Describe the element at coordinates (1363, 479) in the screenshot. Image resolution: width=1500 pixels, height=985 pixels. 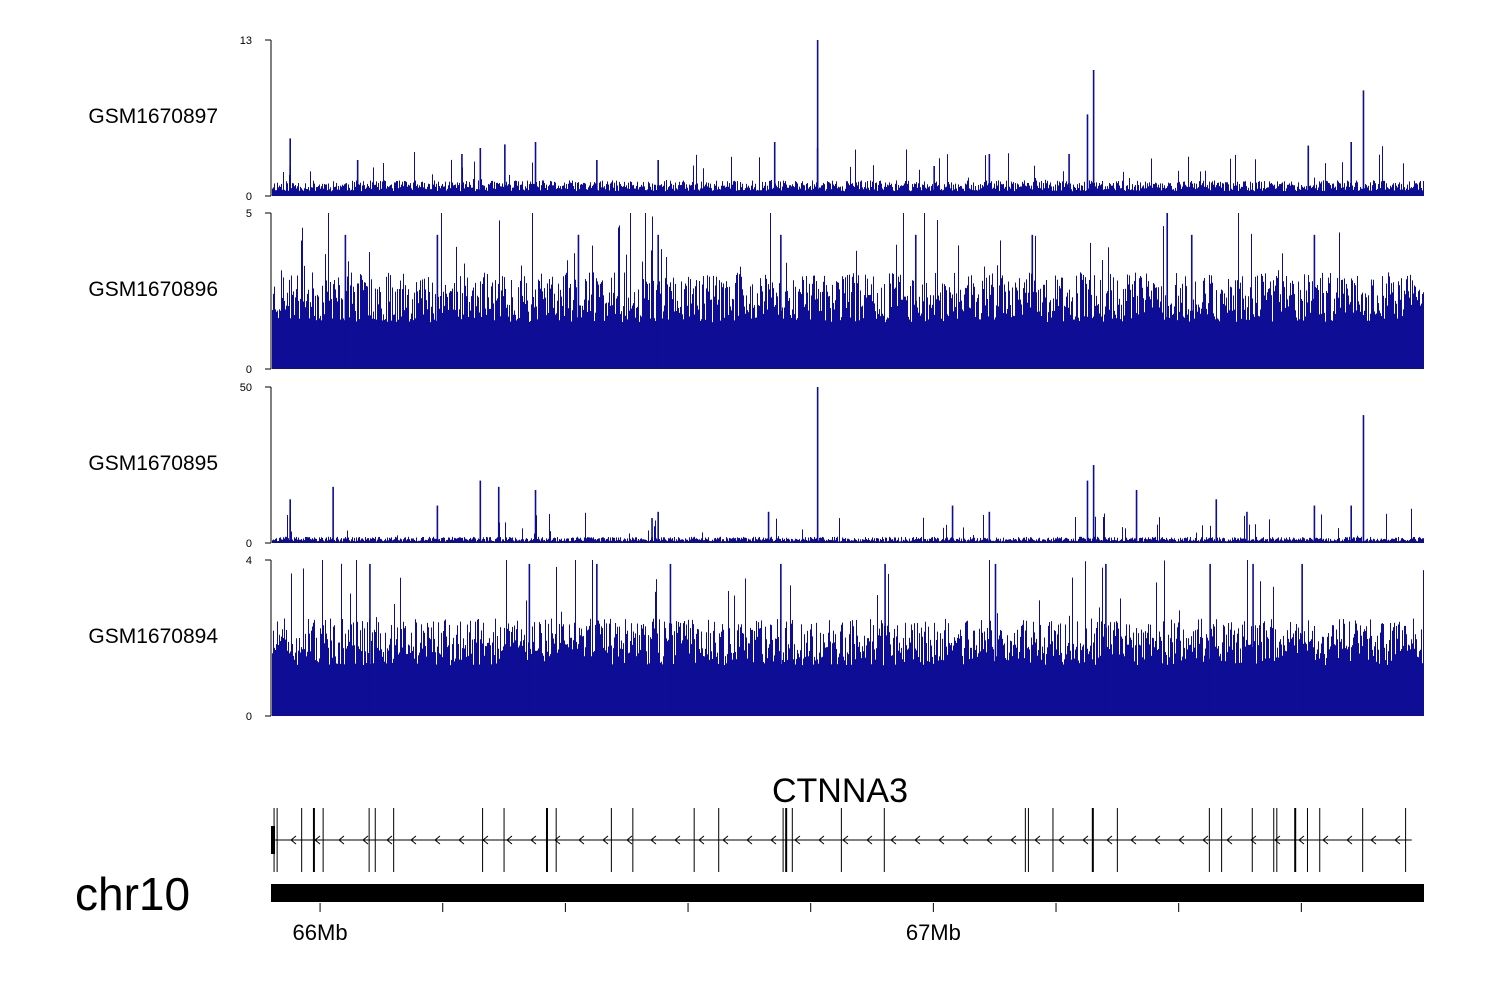
I see `signal-peak` at that location.